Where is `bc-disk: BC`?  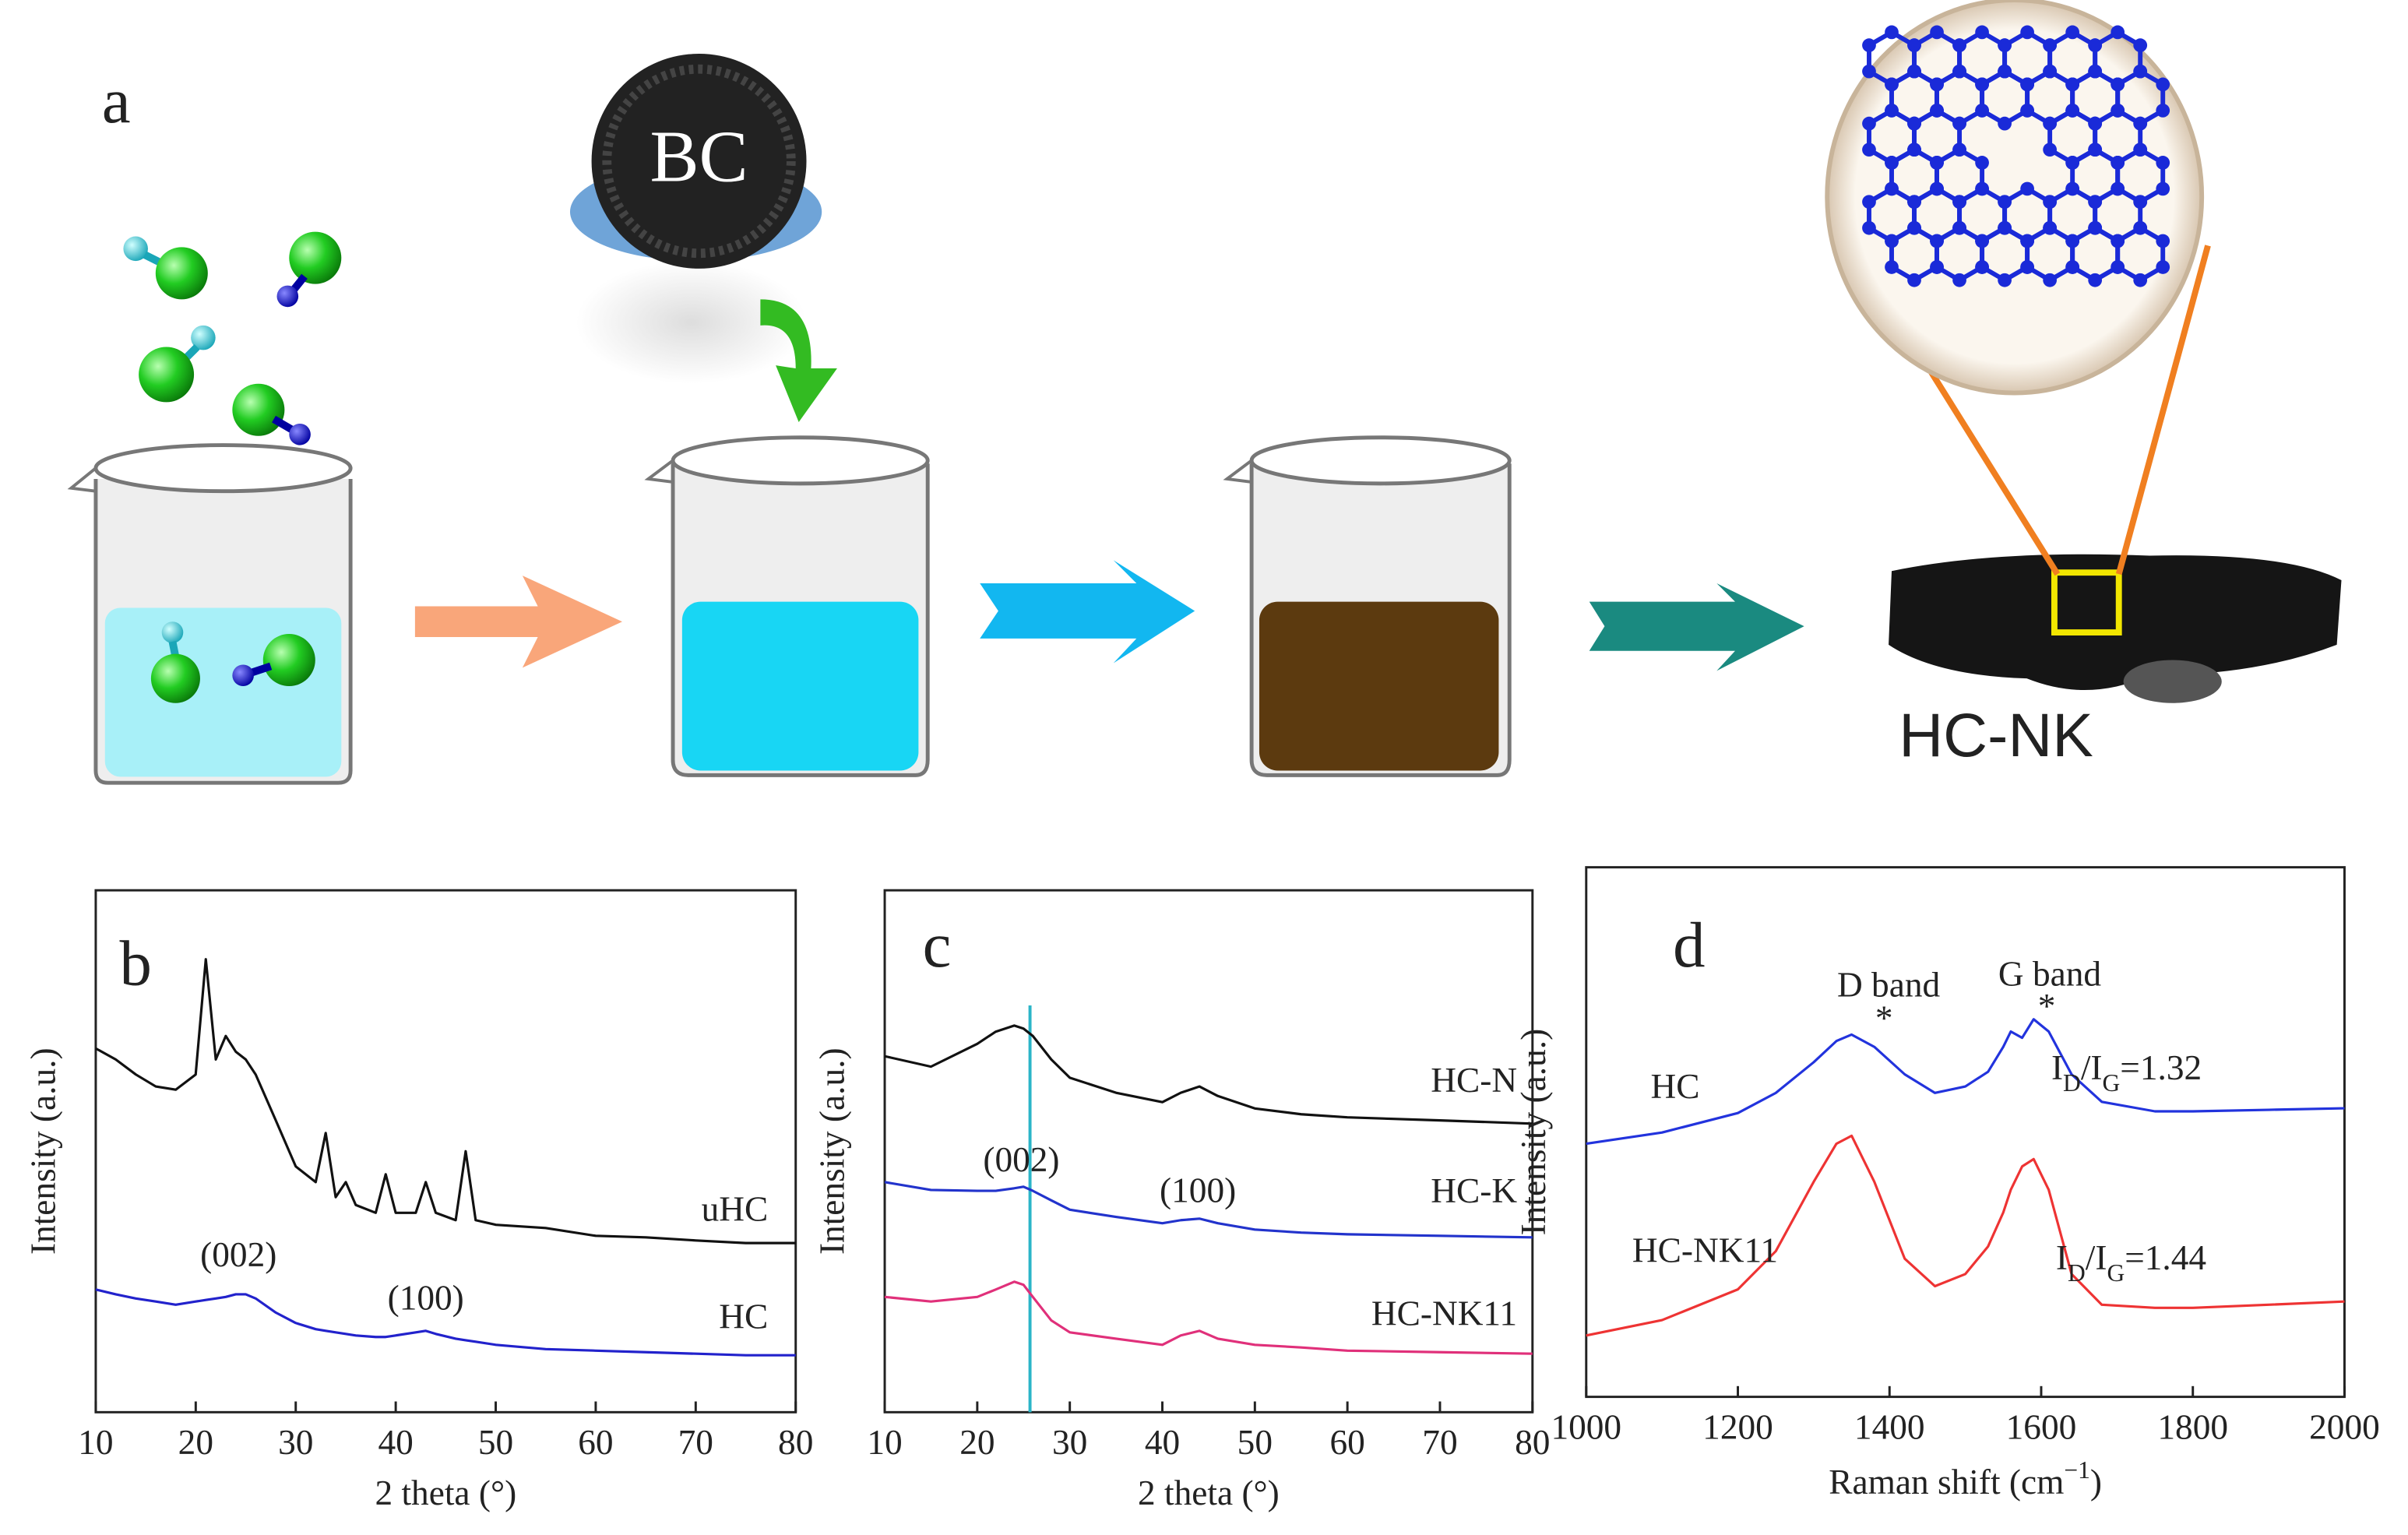 bc-disk: BC is located at coordinates (696, 218).